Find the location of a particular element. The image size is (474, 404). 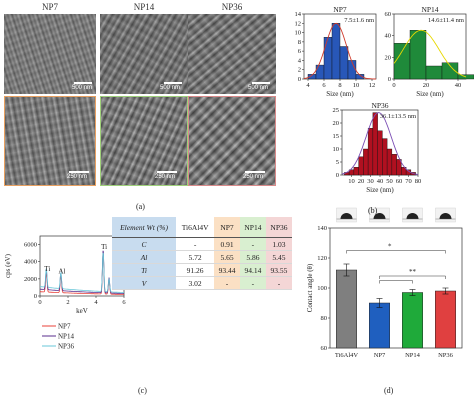

significance-mark: * is located at coordinates (390, 247).